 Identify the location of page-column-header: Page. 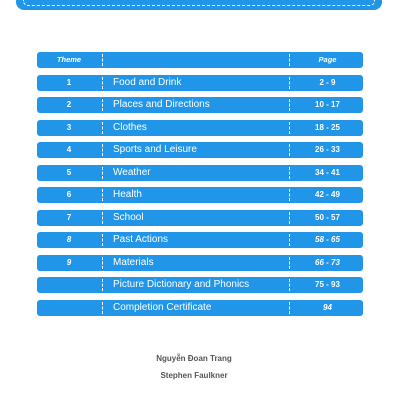
(327, 59).